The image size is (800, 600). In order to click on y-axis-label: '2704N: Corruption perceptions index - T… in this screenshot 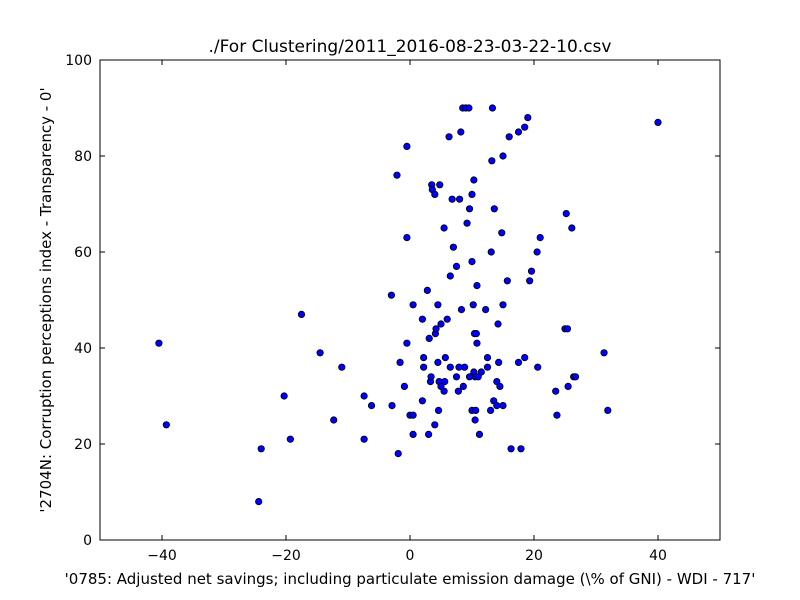, I will do `click(46, 299)`.